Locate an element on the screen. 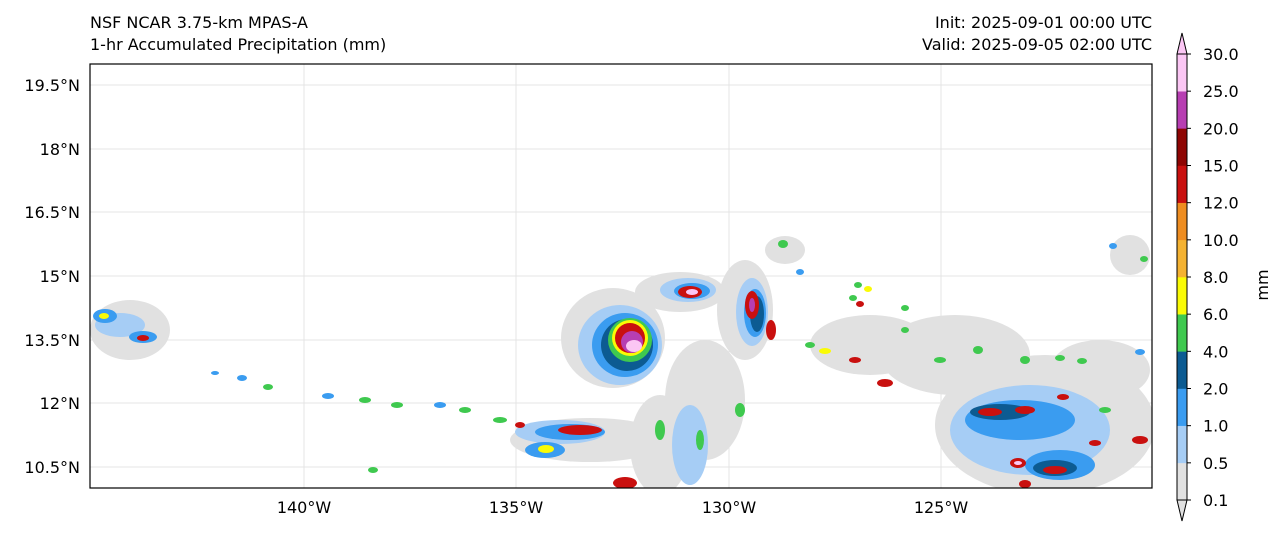 Image resolution: width=1286 pixels, height=537 pixels. colorbar-level-label: 15.0 is located at coordinates (1221, 166).